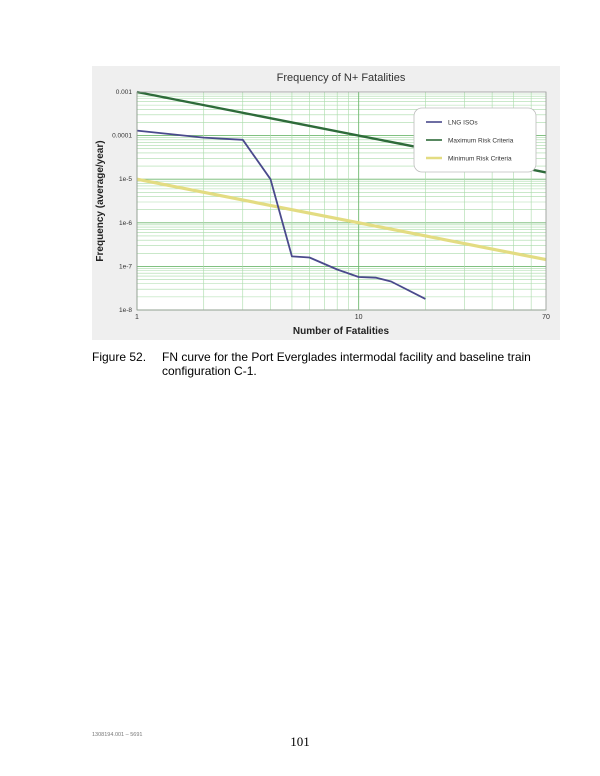 The height and width of the screenshot is (776, 600). Describe the element at coordinates (100, 200) in the screenshot. I see `y-axis-label: Frequency (average/year)` at that location.